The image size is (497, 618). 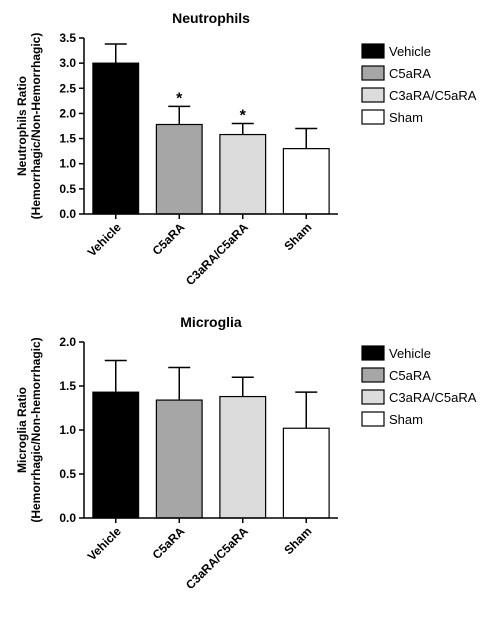 What do you see at coordinates (36, 429) in the screenshot?
I see `y-axis-label-subtitle: (Hemorrhagic/Non-hemorrhagic)` at bounding box center [36, 429].